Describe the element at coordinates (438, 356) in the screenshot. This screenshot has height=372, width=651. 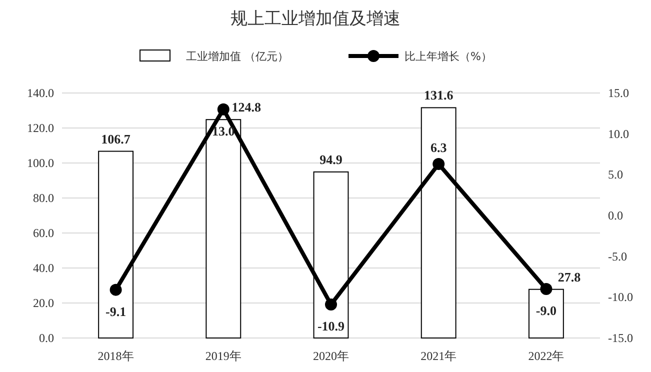
I see `x-tick-label: 2021年` at that location.